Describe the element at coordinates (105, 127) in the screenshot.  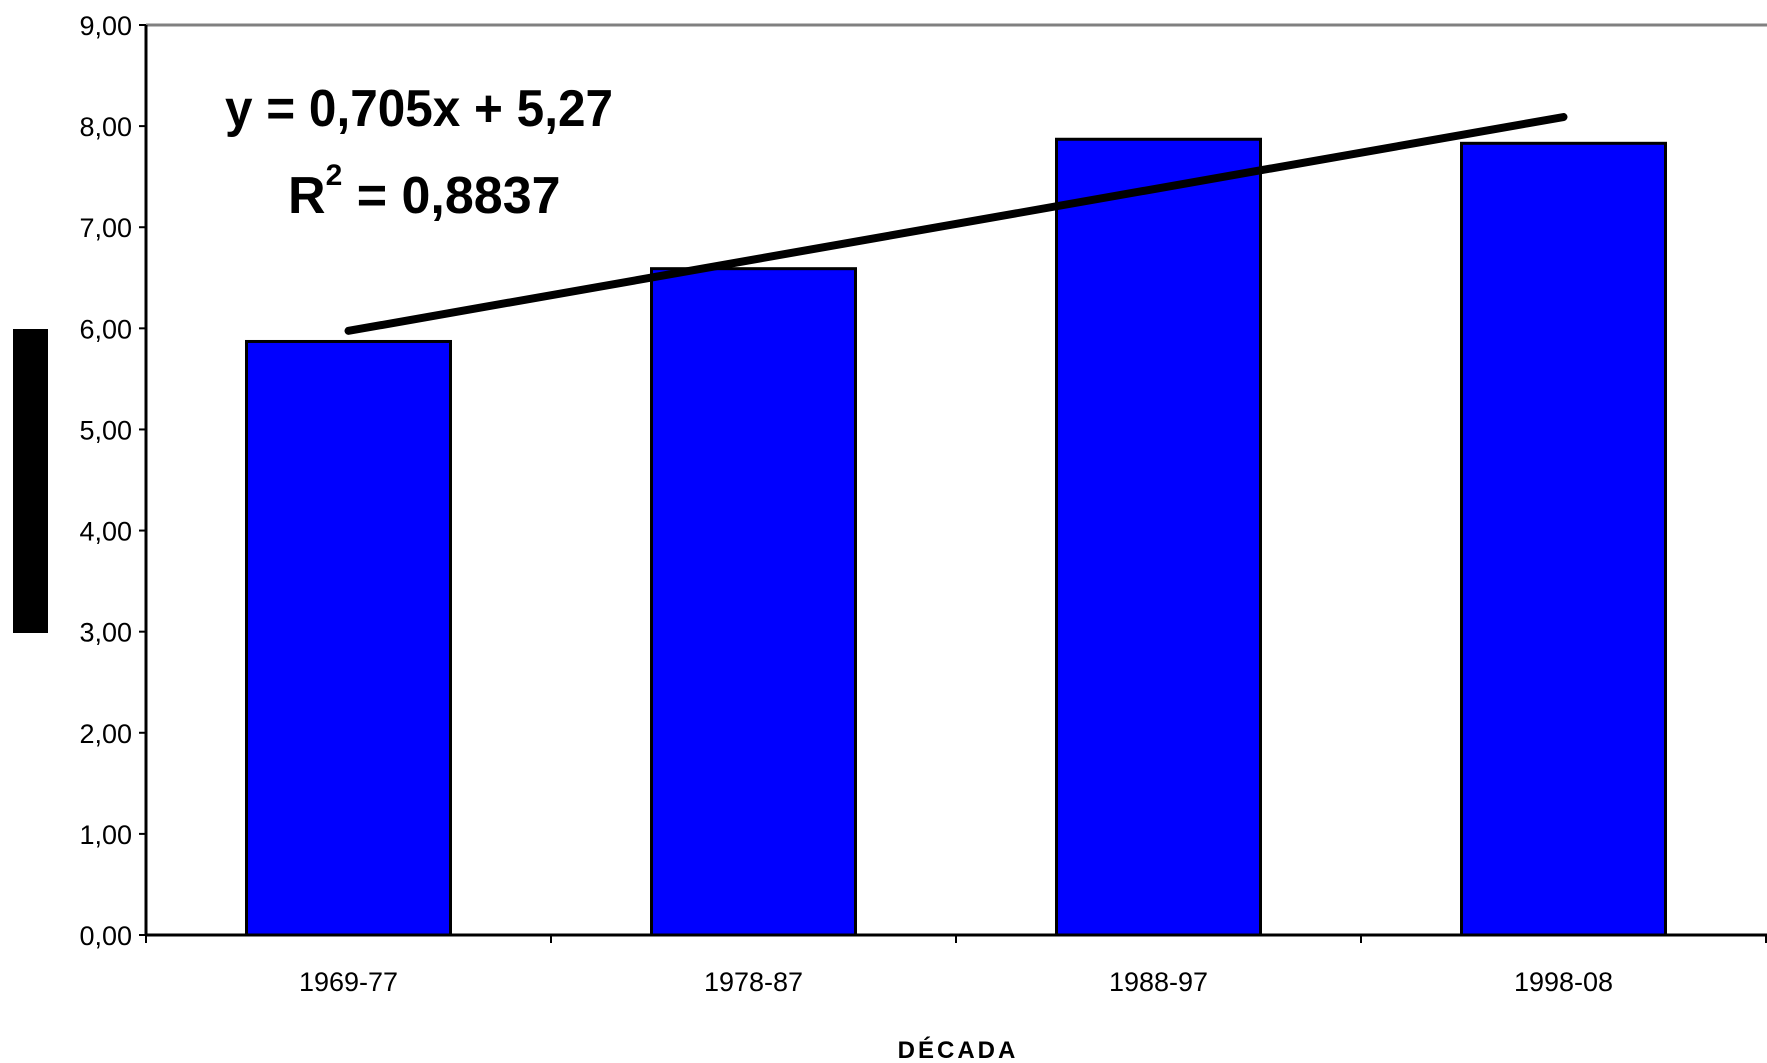
I see `y-tick-label: 8,00` at that location.